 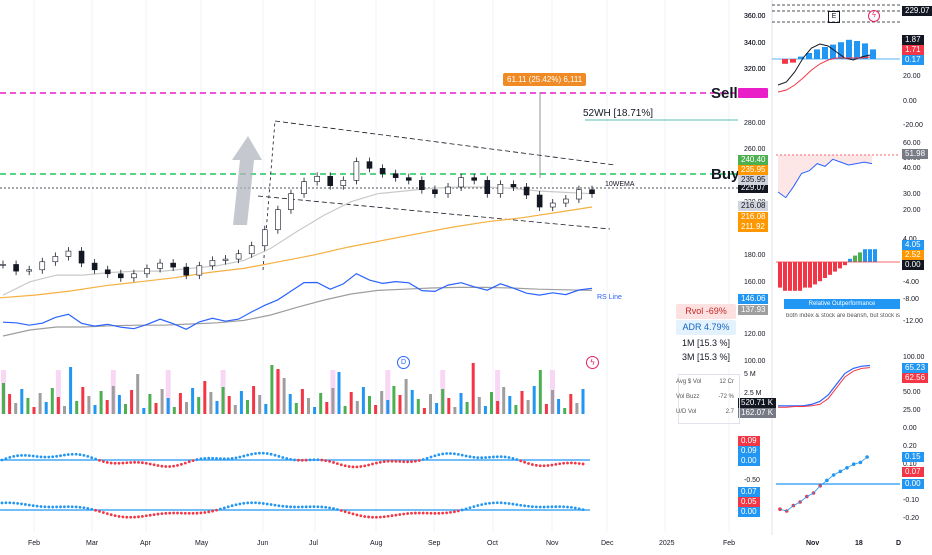 What do you see at coordinates (753, 160) in the screenshot?
I see `tag-buy-level: 240.40` at bounding box center [753, 160].